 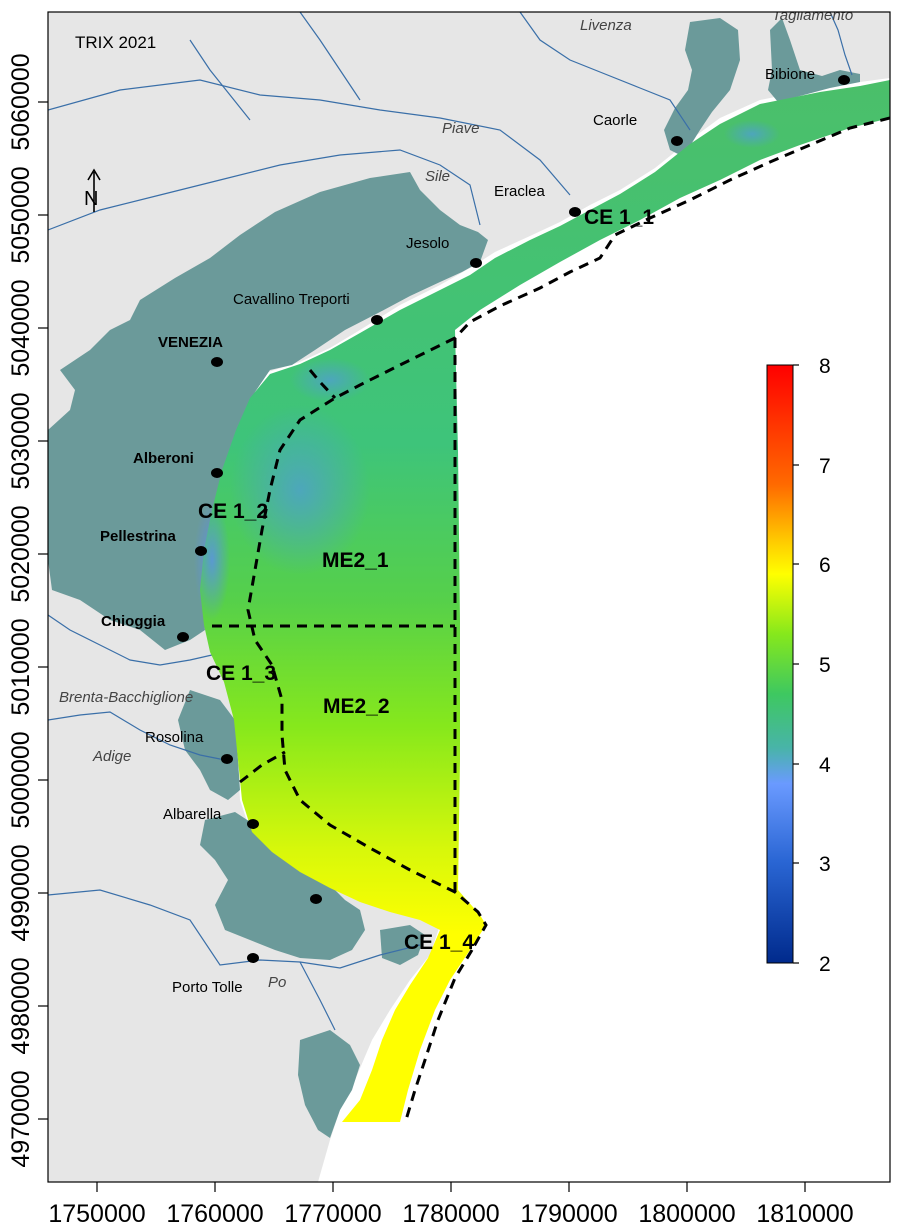 What do you see at coordinates (606, 25) in the screenshot?
I see `label-livenza: Livenza` at bounding box center [606, 25].